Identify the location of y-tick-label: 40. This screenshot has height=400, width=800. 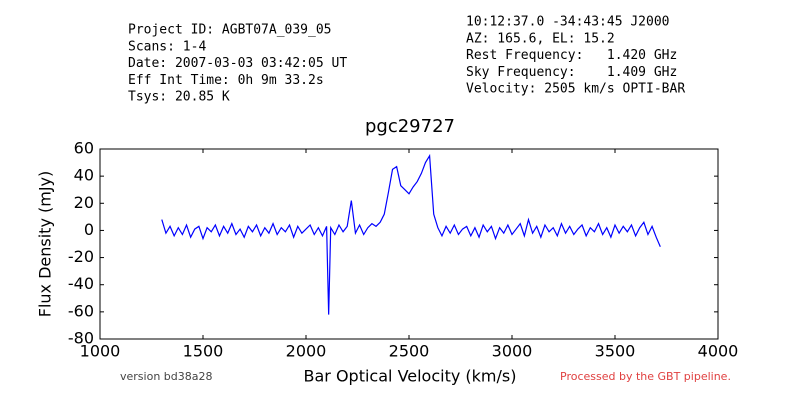
(84, 175).